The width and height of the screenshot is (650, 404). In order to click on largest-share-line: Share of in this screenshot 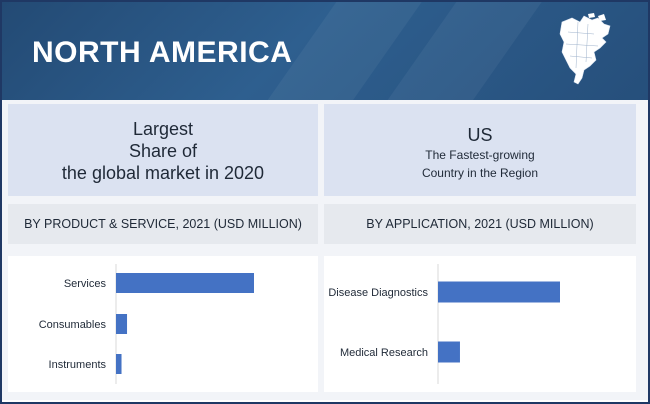, I will do `click(163, 151)`.